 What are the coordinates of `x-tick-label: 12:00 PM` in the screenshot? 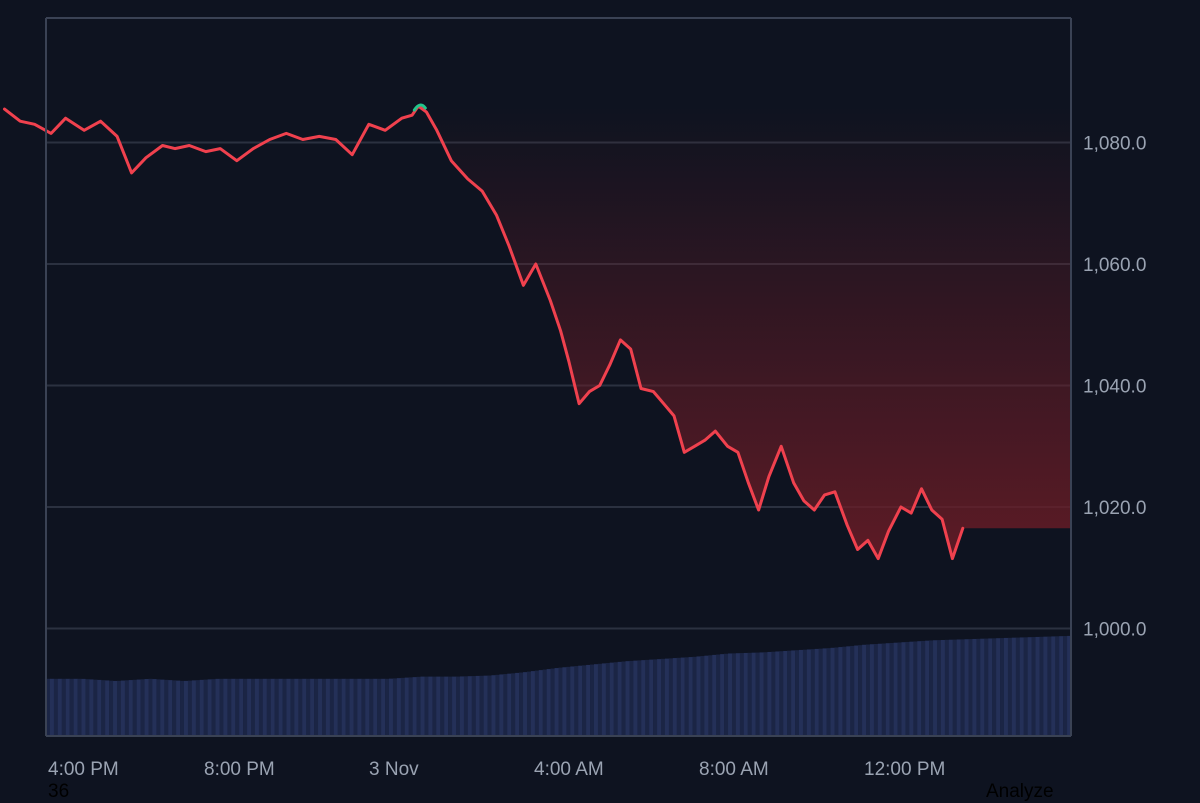 It's located at (904, 769).